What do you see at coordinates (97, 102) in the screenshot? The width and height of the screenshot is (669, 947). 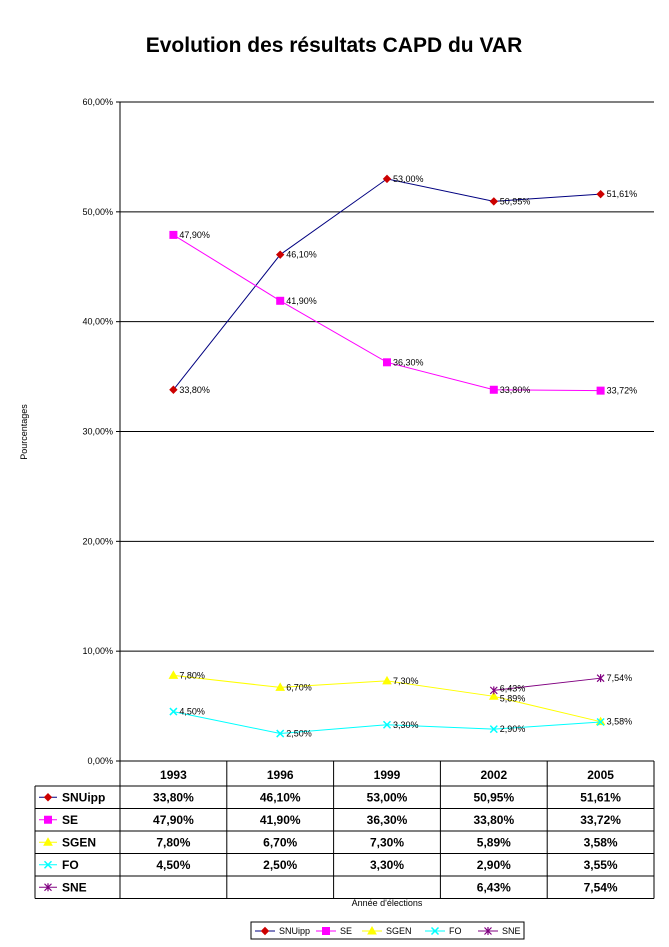 I see `y-tick-label: 60,00%` at bounding box center [97, 102].